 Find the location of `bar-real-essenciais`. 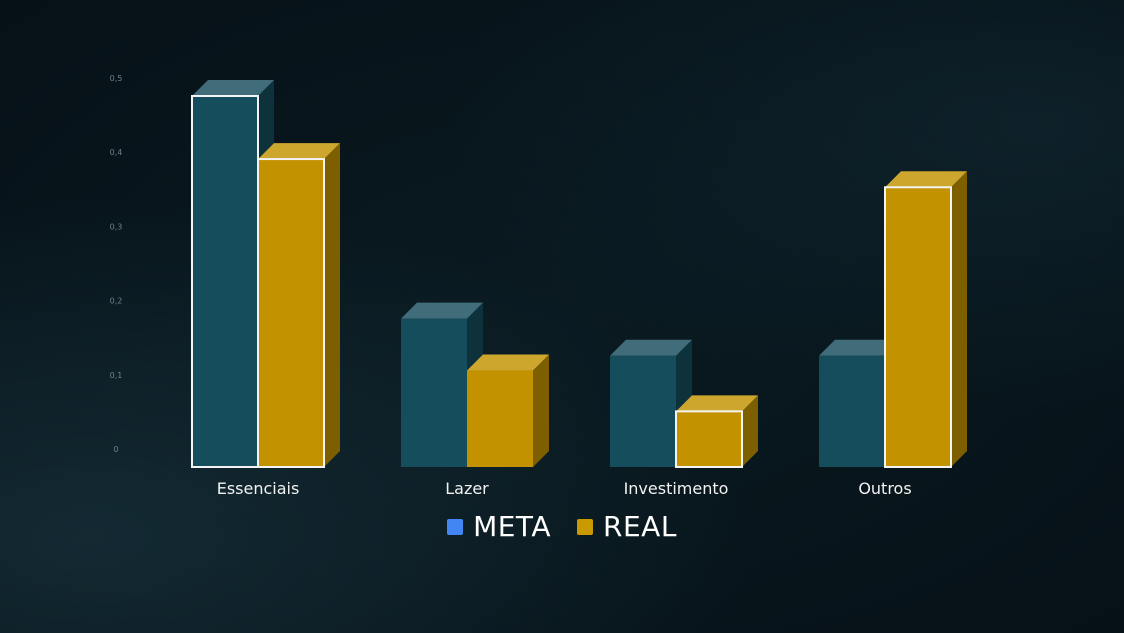

bar-real-essenciais is located at coordinates (298, 305).